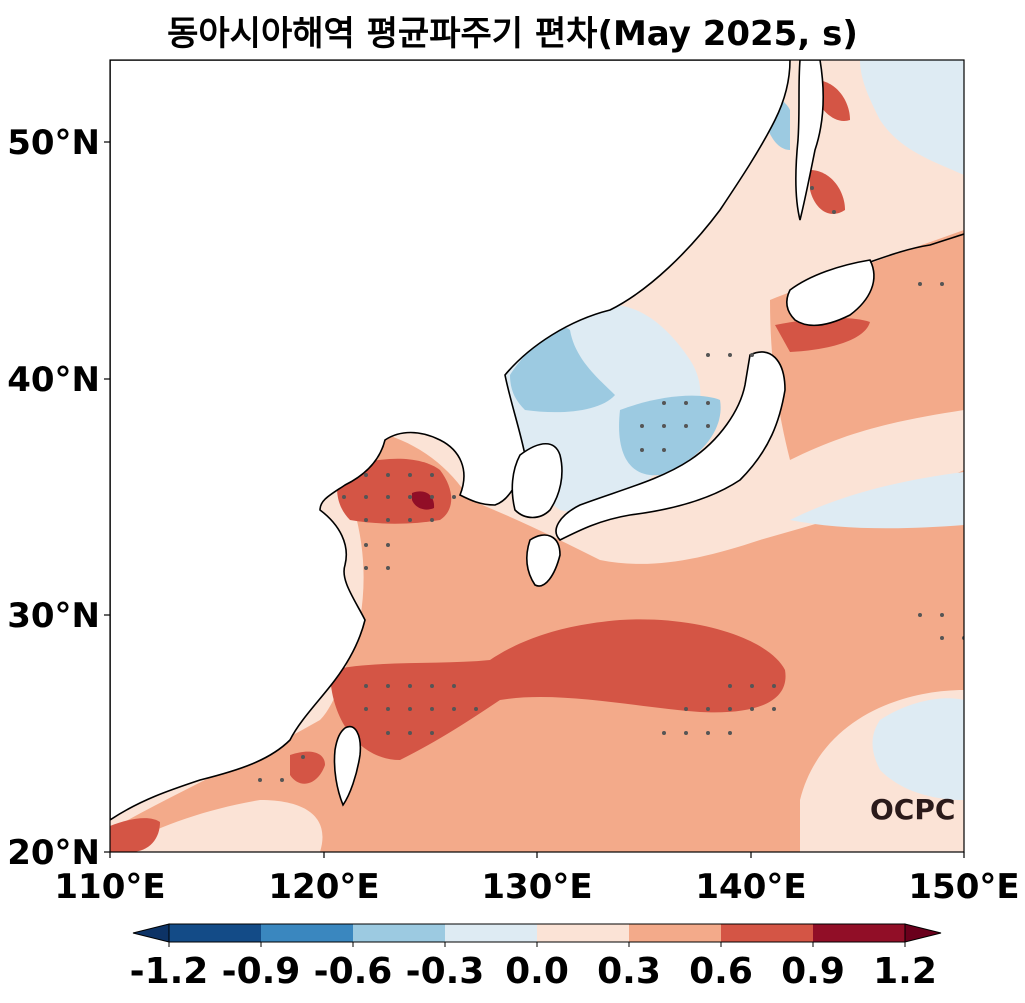 The height and width of the screenshot is (1003, 1025). What do you see at coordinates (827, 192) in the screenshot?
I see `anomaly-region-positive-strong-sakhalin` at bounding box center [827, 192].